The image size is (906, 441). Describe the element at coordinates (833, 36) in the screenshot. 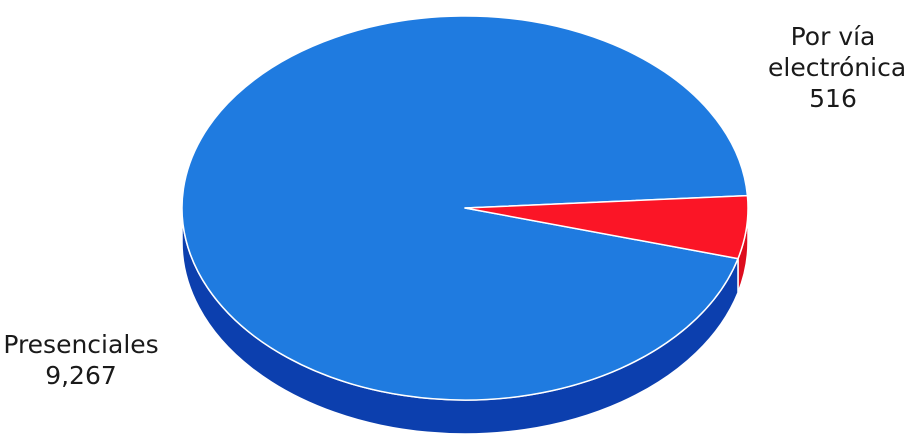

I see `label-electronica-line1: Por vía` at that location.